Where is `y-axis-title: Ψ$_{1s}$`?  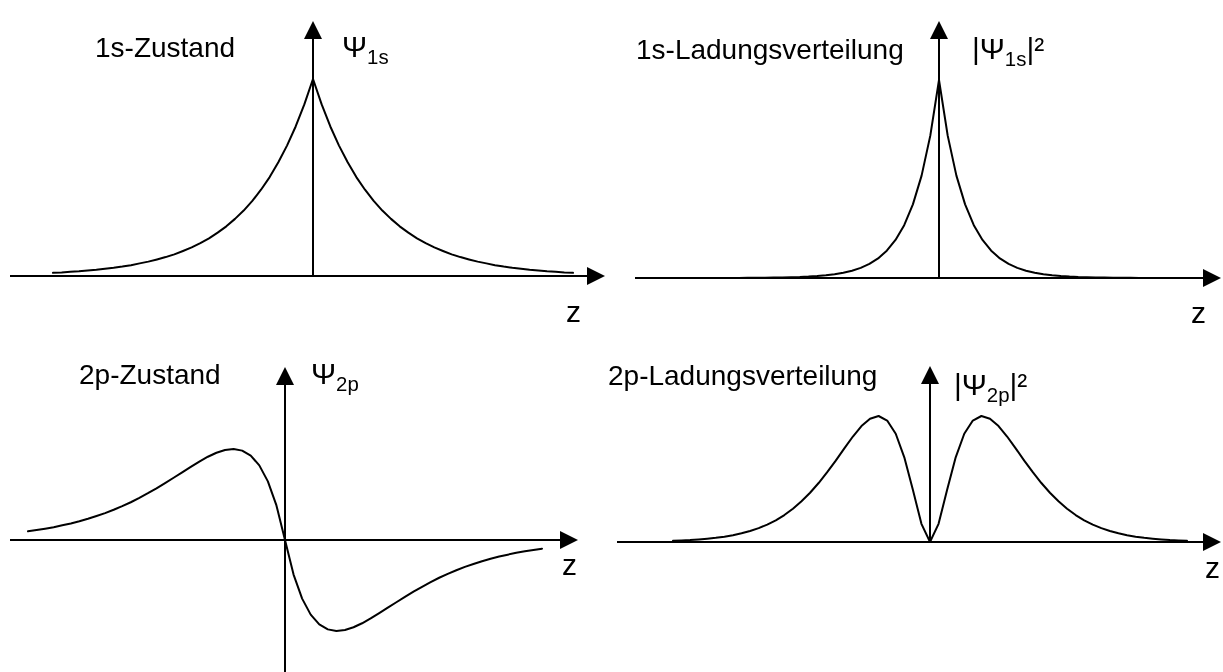 y-axis-title: Ψ$_{1s}$ is located at coordinates (365, 49).